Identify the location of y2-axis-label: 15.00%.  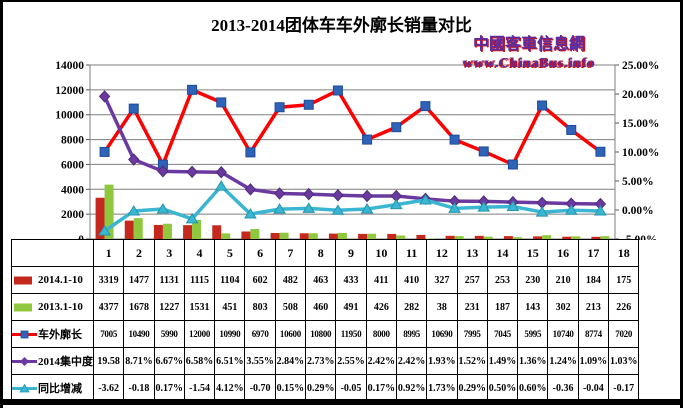
(640, 124).